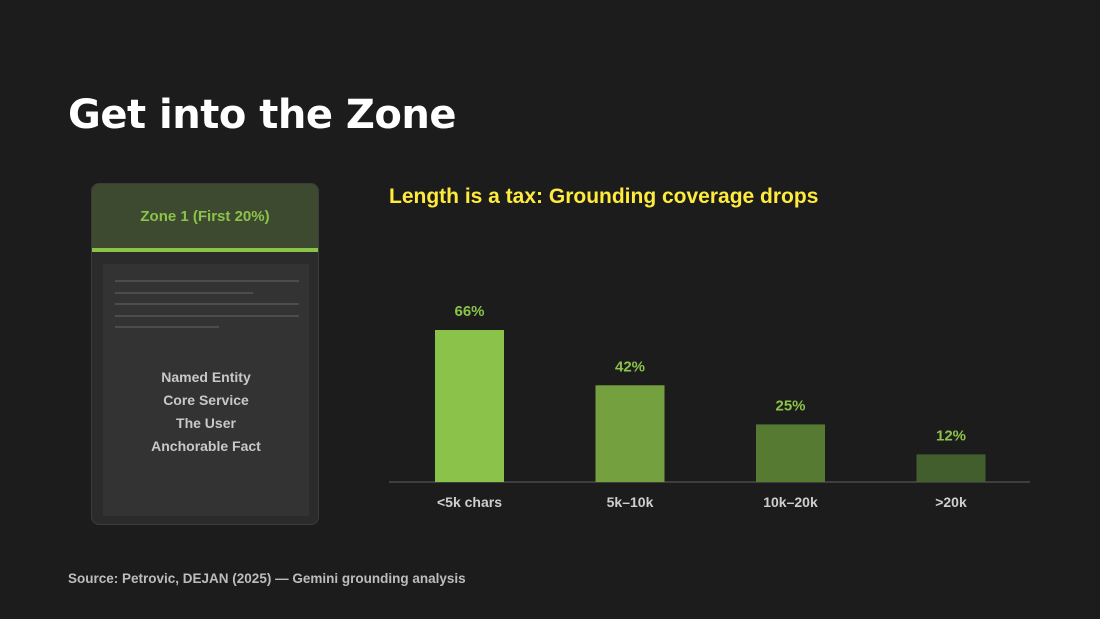 The height and width of the screenshot is (619, 1100). I want to click on data-label: 66%, so click(469, 311).